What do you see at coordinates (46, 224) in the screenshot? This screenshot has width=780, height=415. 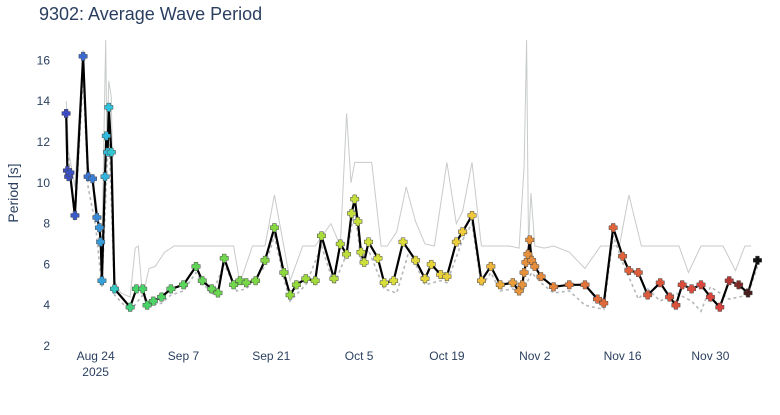 I see `y-tick-label: 8` at bounding box center [46, 224].